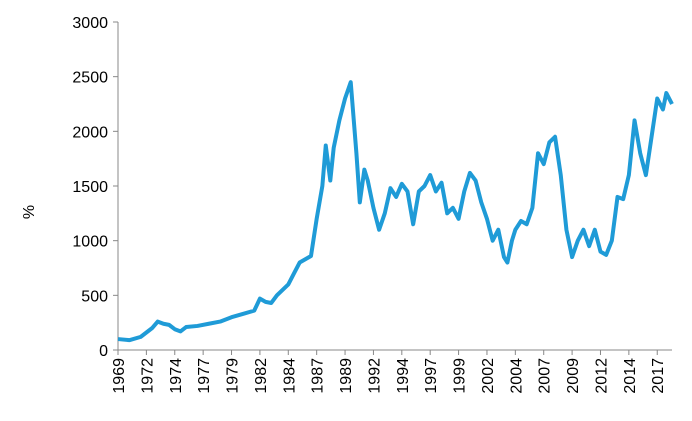 The width and height of the screenshot is (692, 421). I want to click on x-tick-label: 1979, so click(233, 376).